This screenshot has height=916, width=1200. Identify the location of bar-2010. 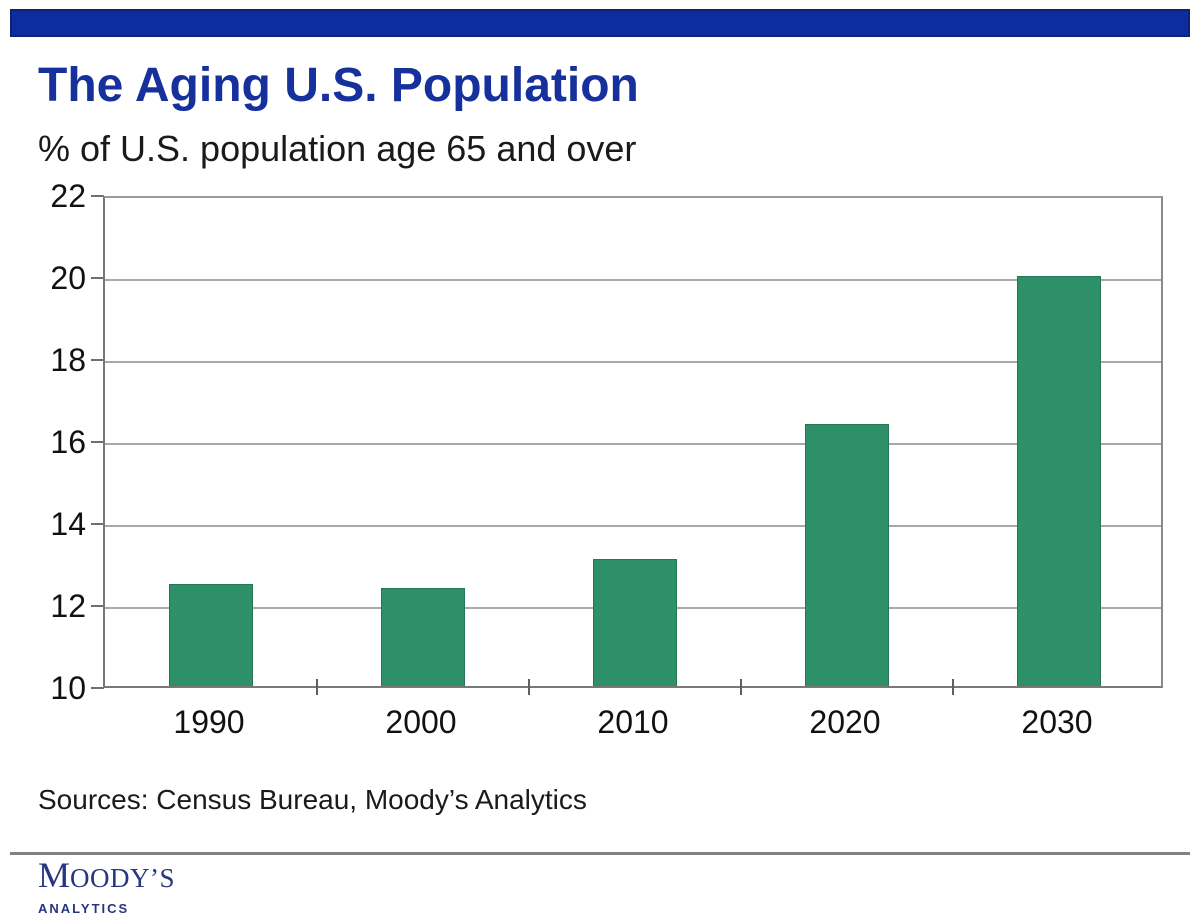
(635, 622).